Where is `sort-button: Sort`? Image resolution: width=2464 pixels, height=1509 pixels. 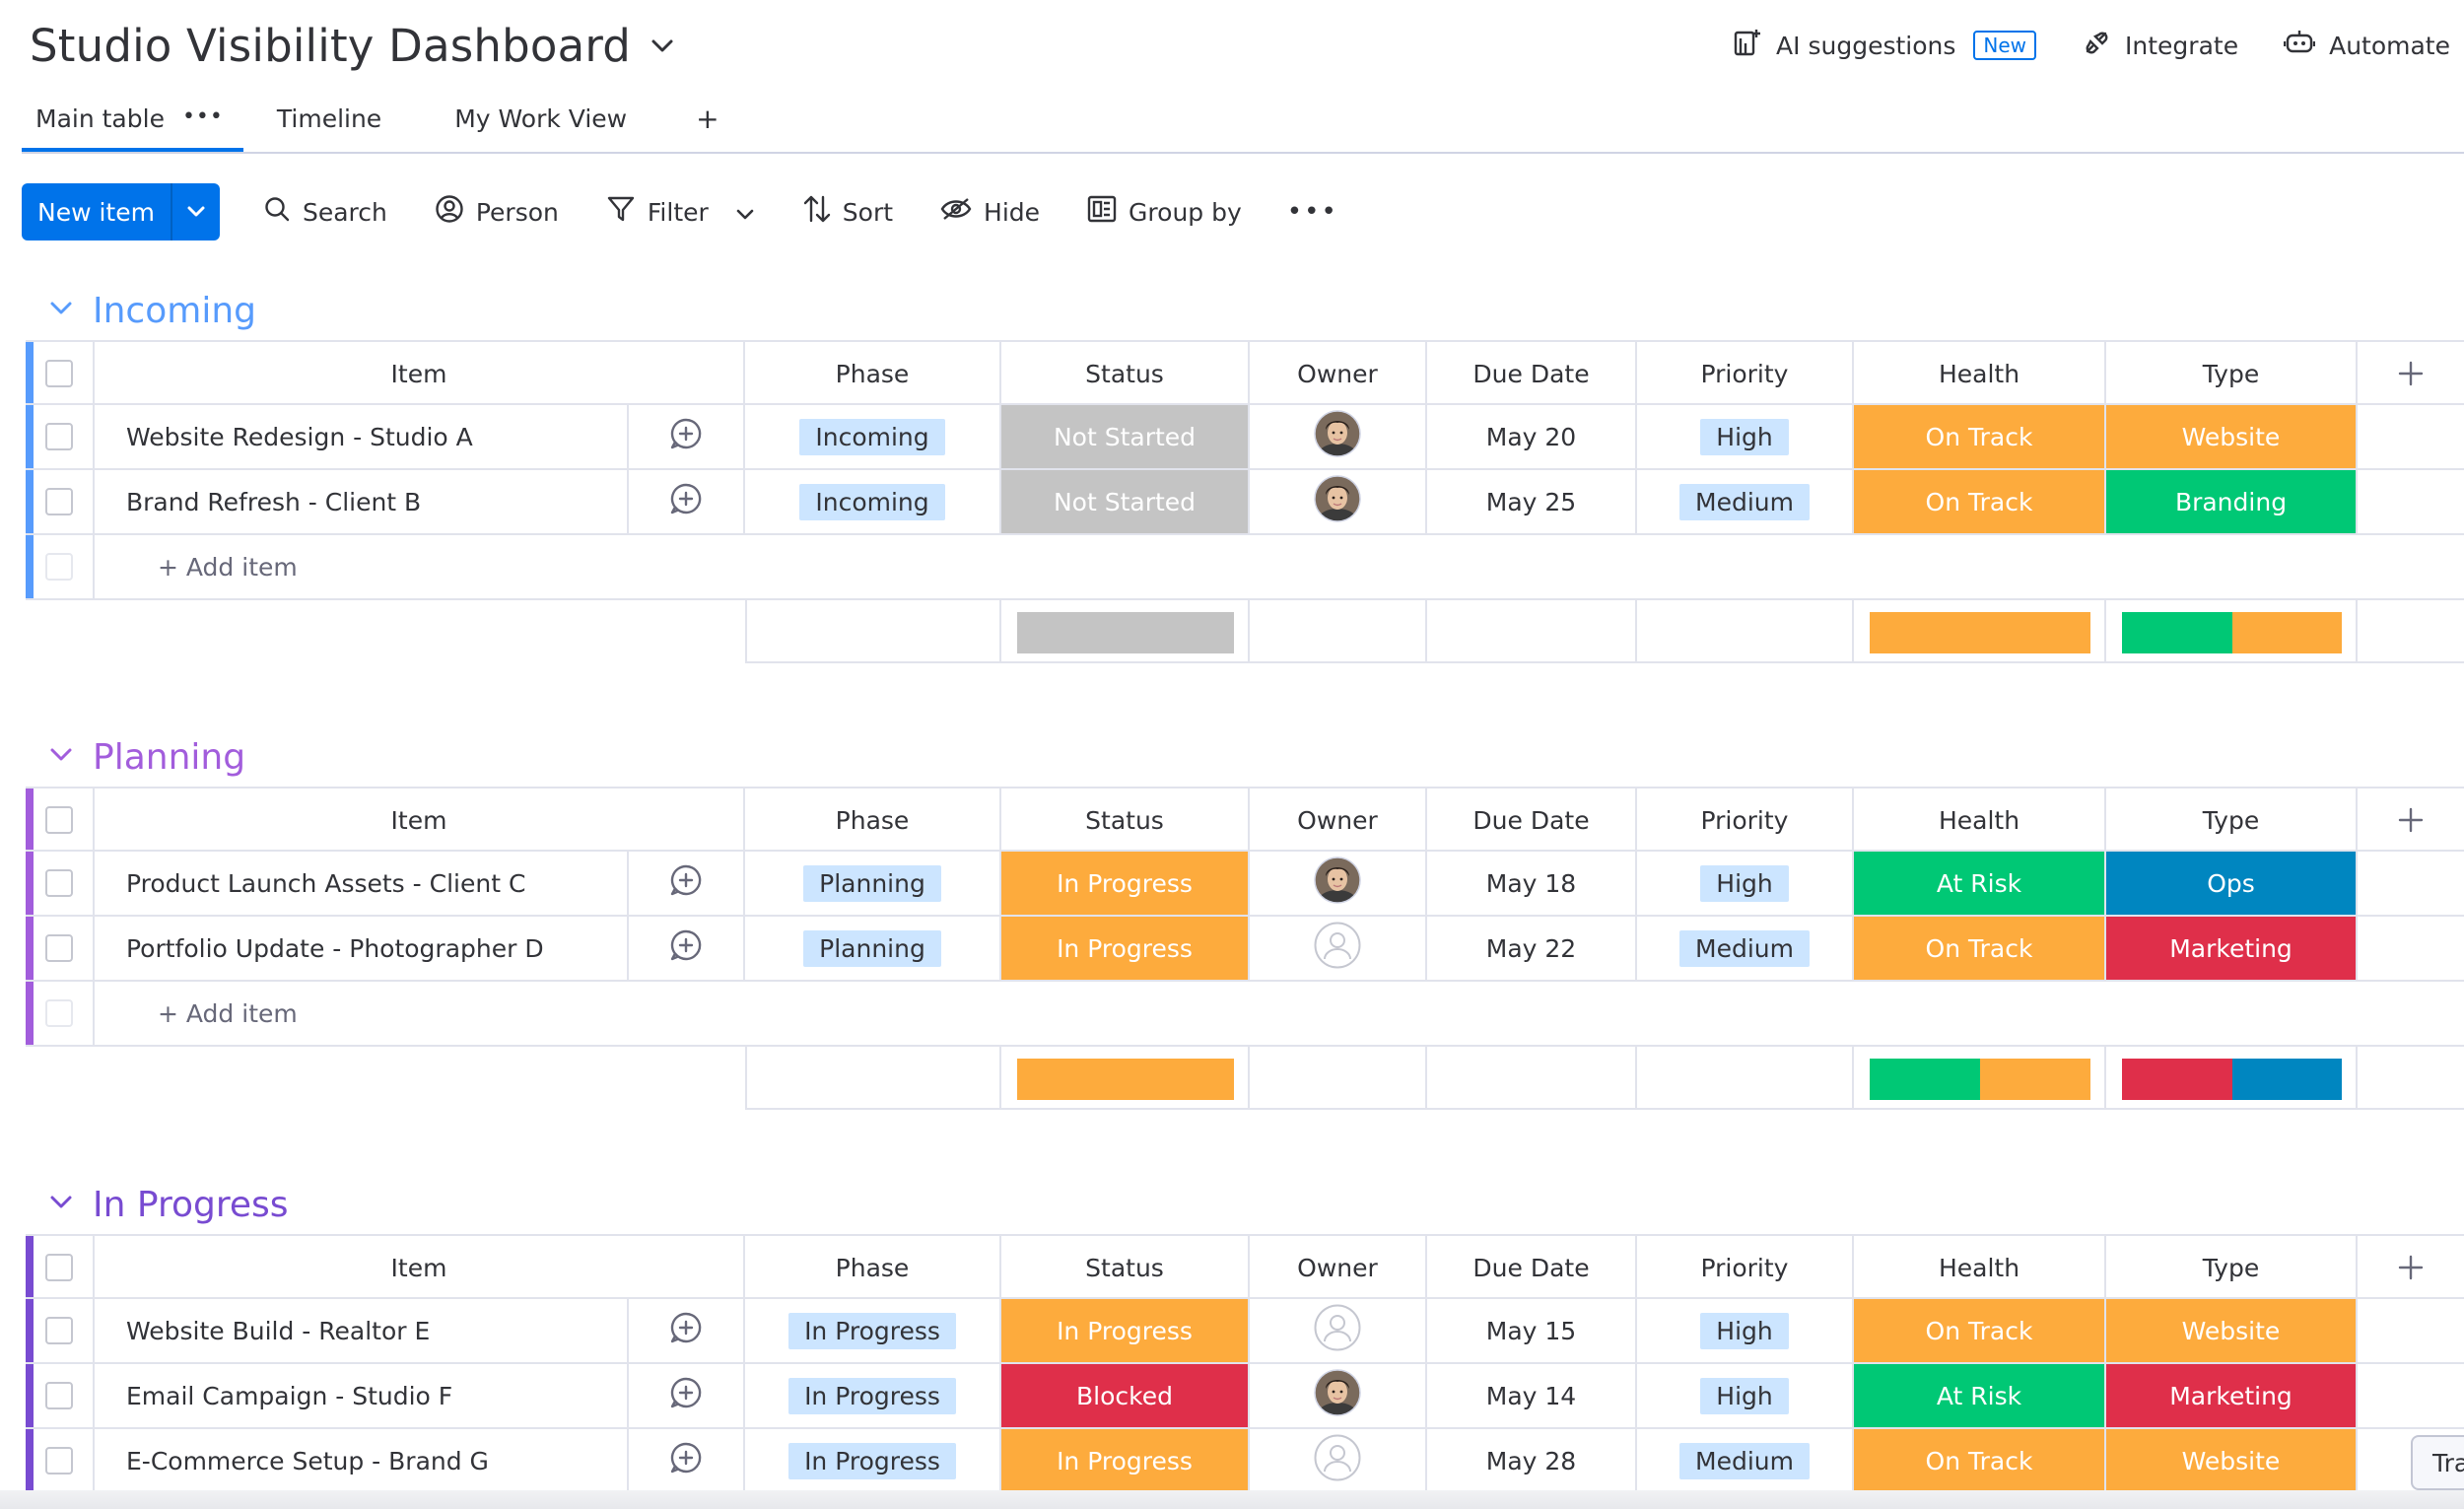 sort-button: Sort is located at coordinates (848, 212).